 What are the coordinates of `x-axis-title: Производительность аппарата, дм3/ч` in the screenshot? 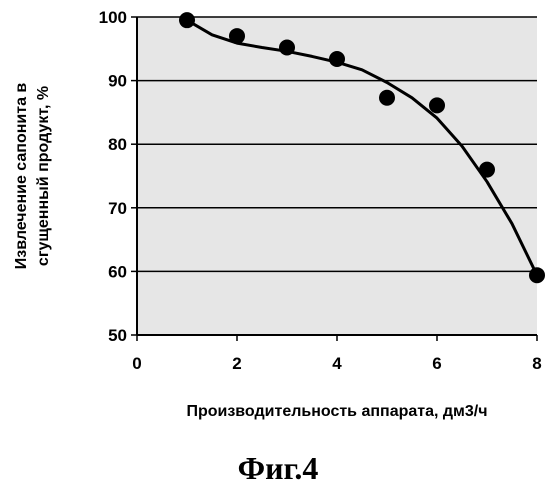 It's located at (336, 411).